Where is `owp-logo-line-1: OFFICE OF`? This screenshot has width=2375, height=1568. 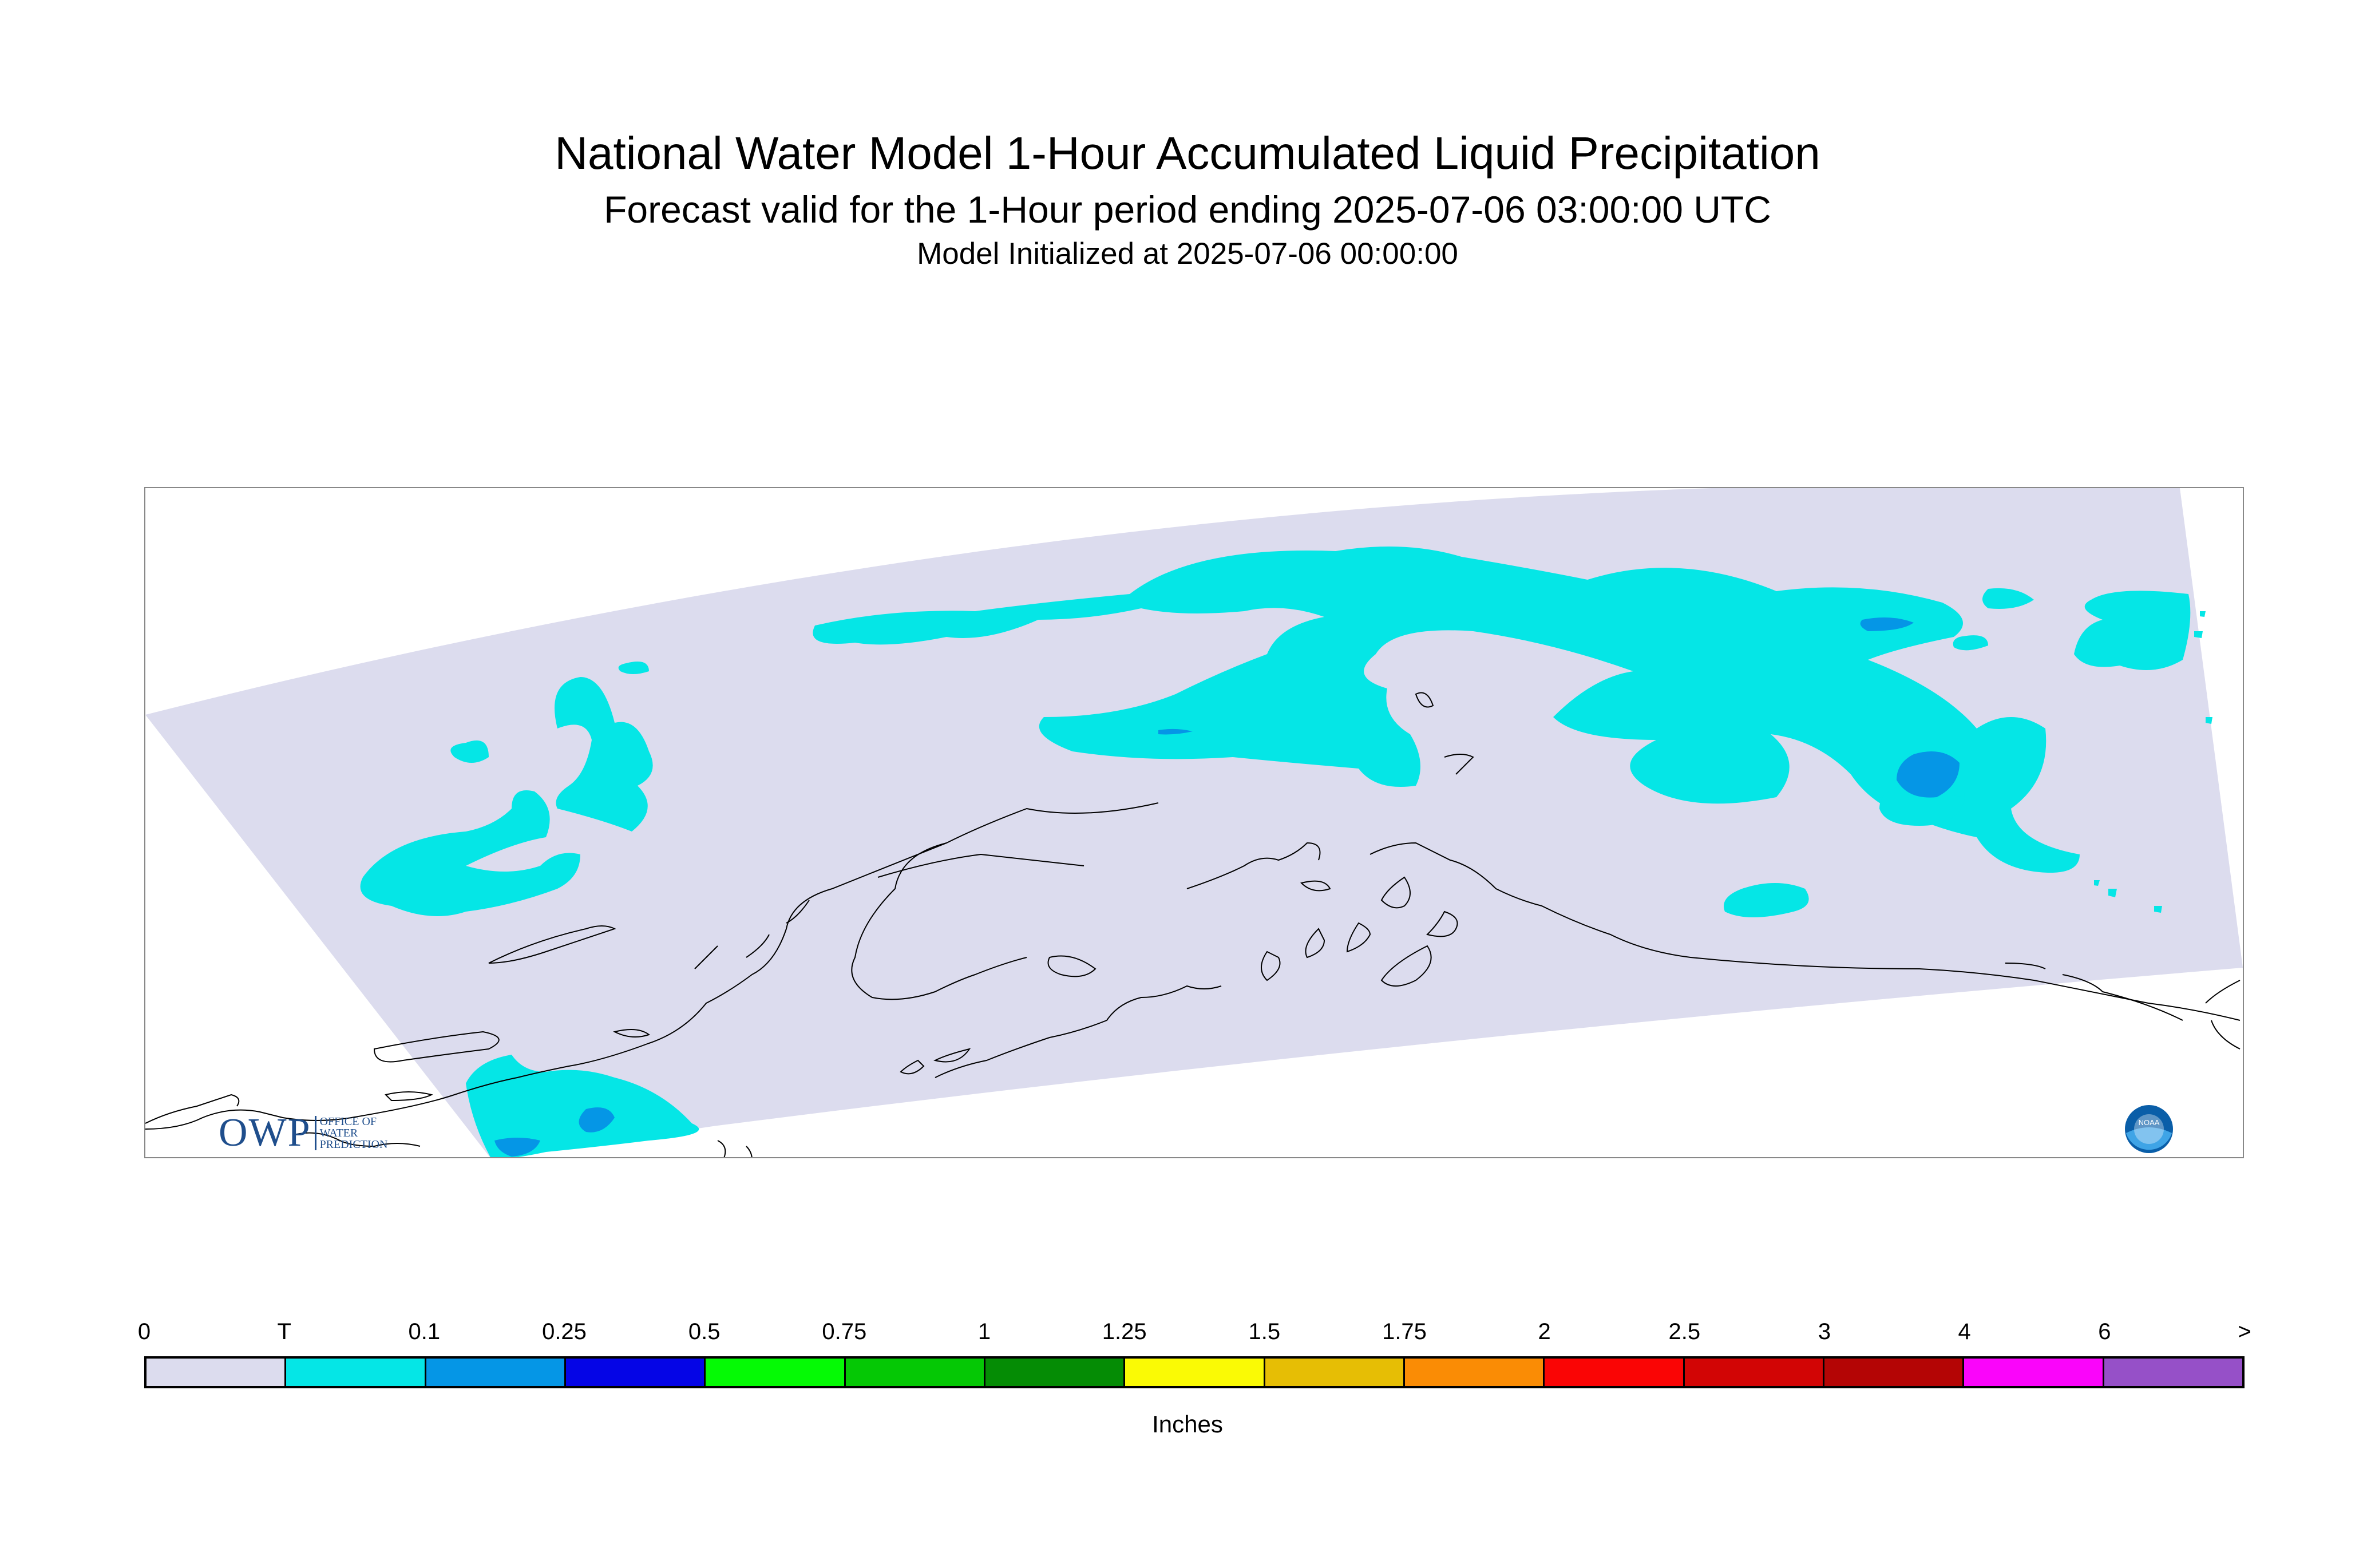
owp-logo-line-1: OFFICE OF is located at coordinates (348, 1121).